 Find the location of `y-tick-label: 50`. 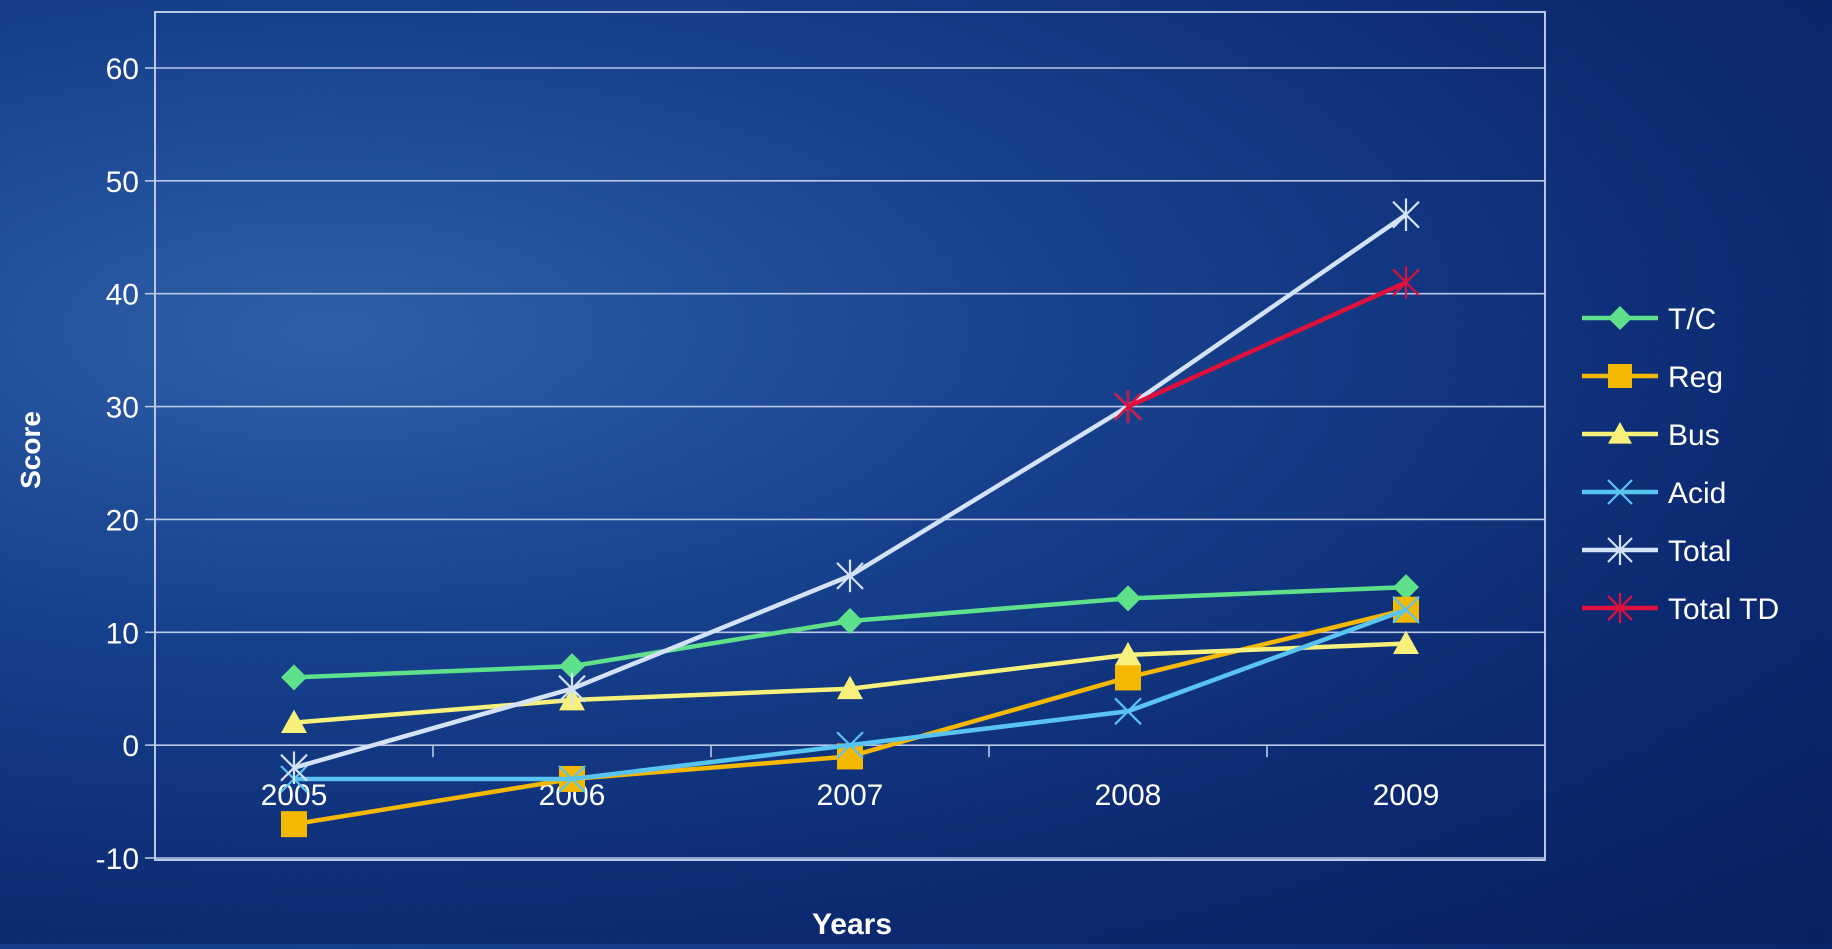

y-tick-label: 50 is located at coordinates (122, 182).